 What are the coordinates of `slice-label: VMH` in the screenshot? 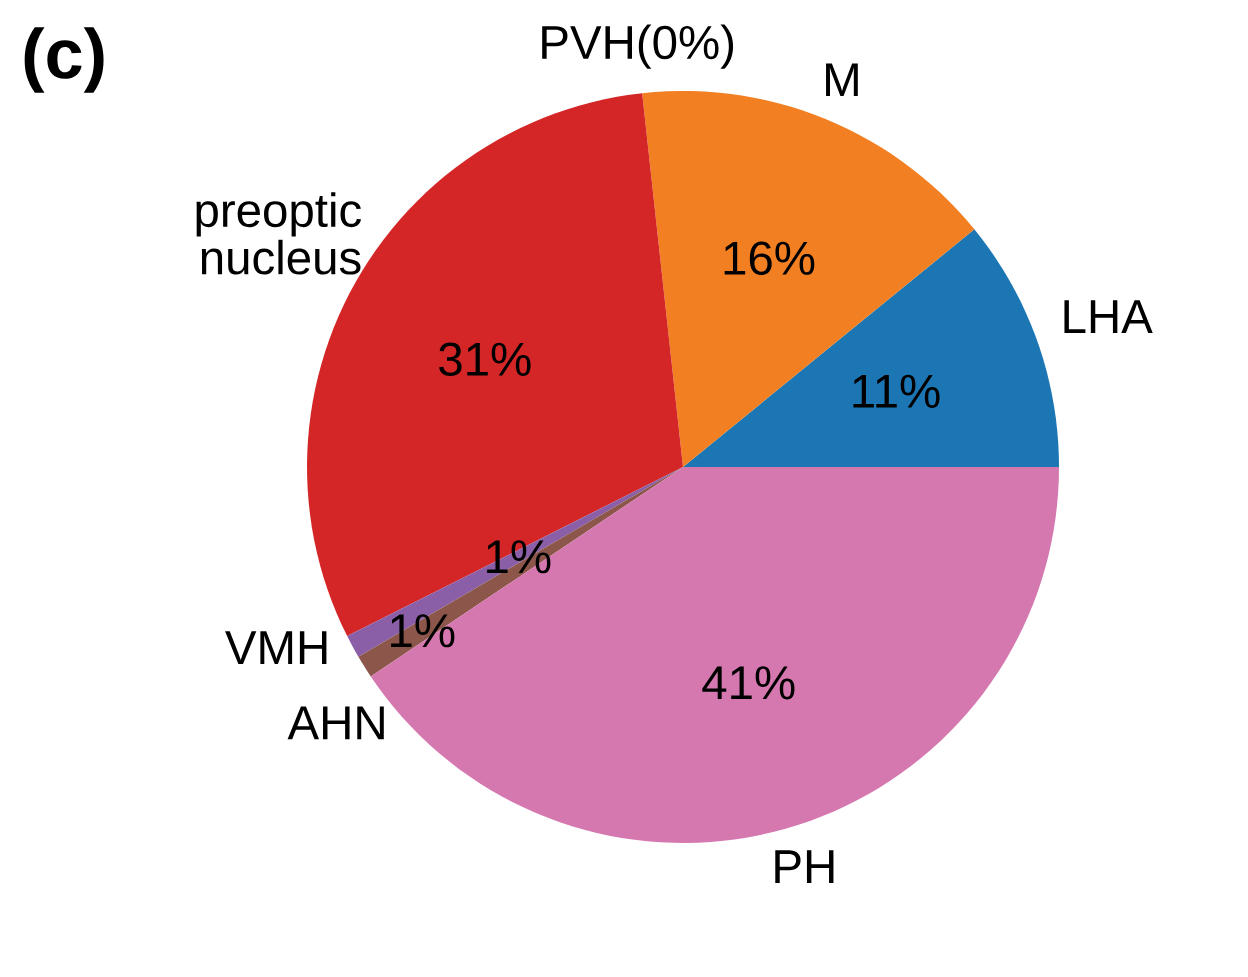 It's located at (276, 647).